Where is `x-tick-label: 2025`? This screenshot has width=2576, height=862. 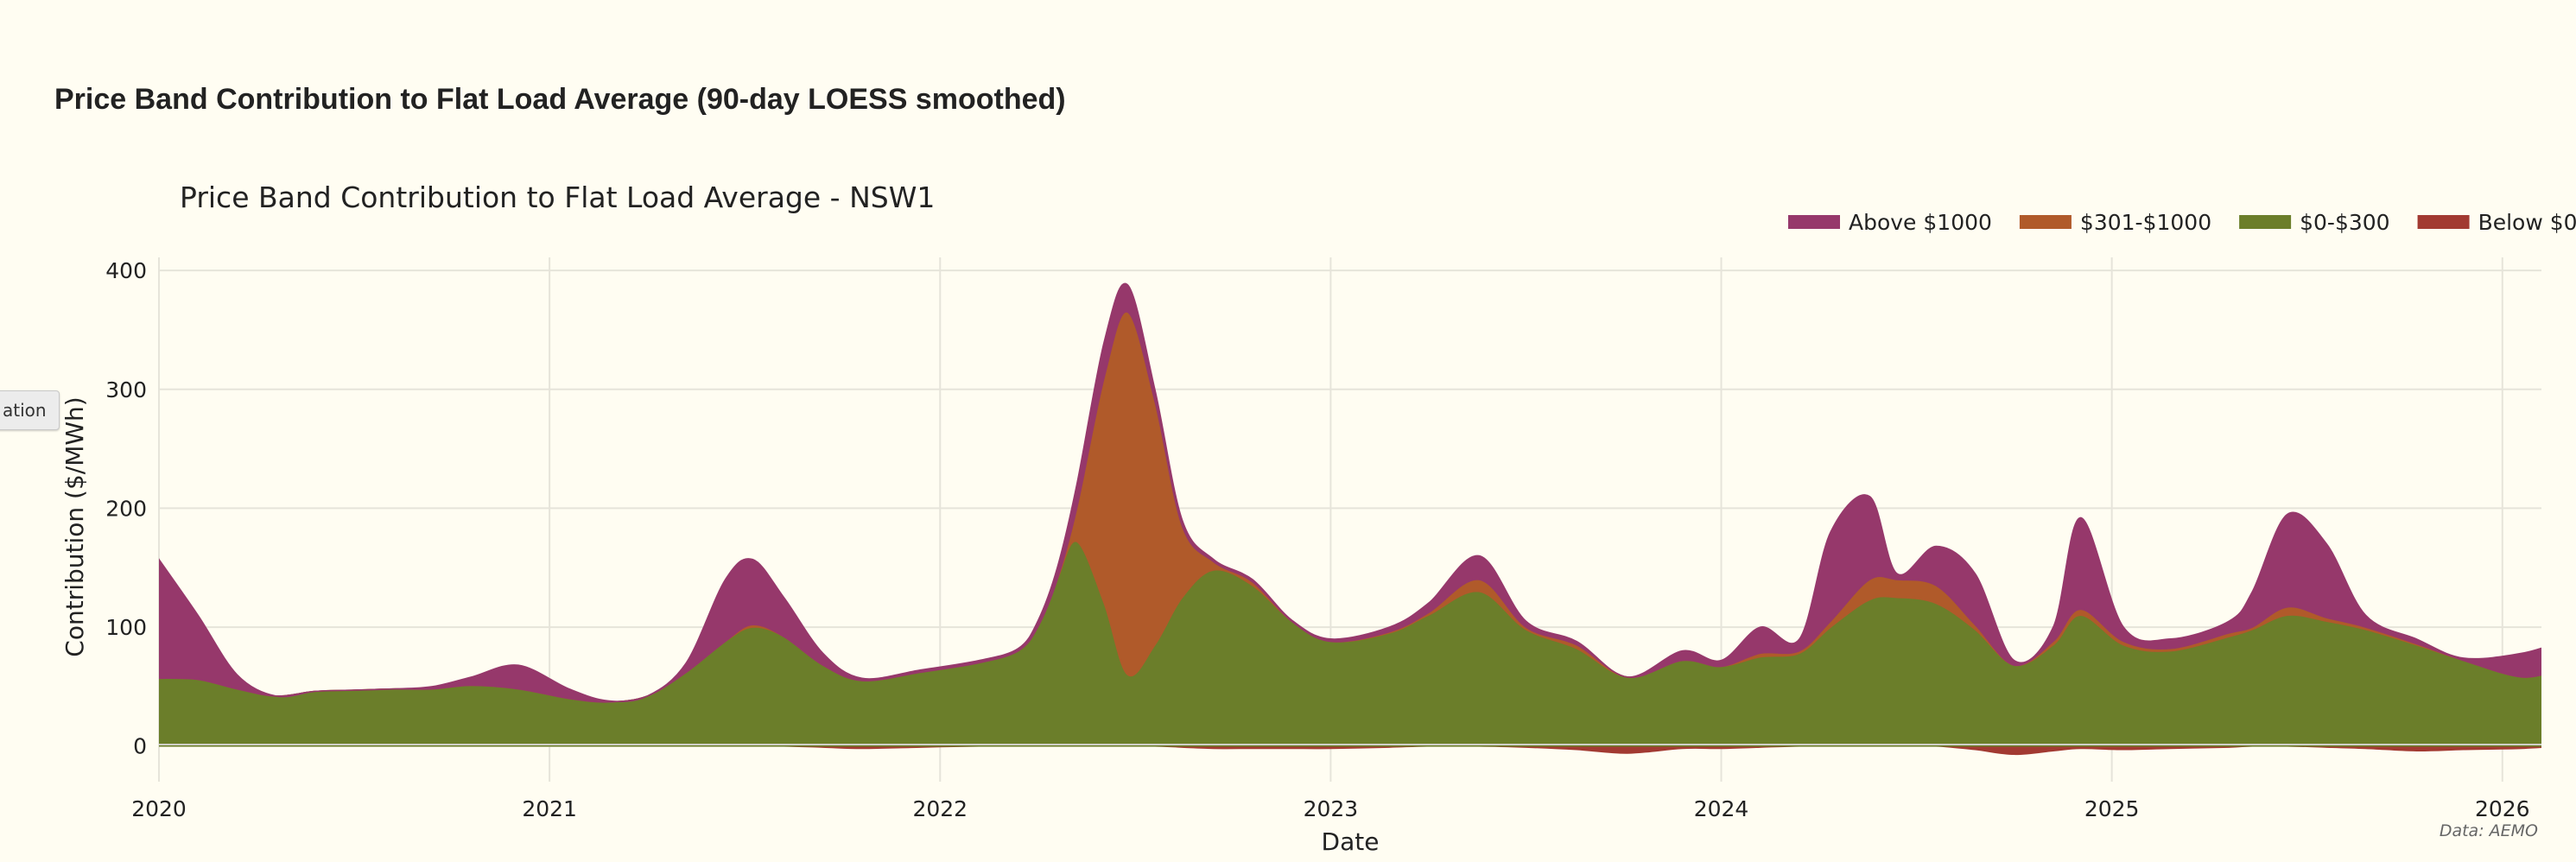
x-tick-label: 2025 is located at coordinates (2112, 808).